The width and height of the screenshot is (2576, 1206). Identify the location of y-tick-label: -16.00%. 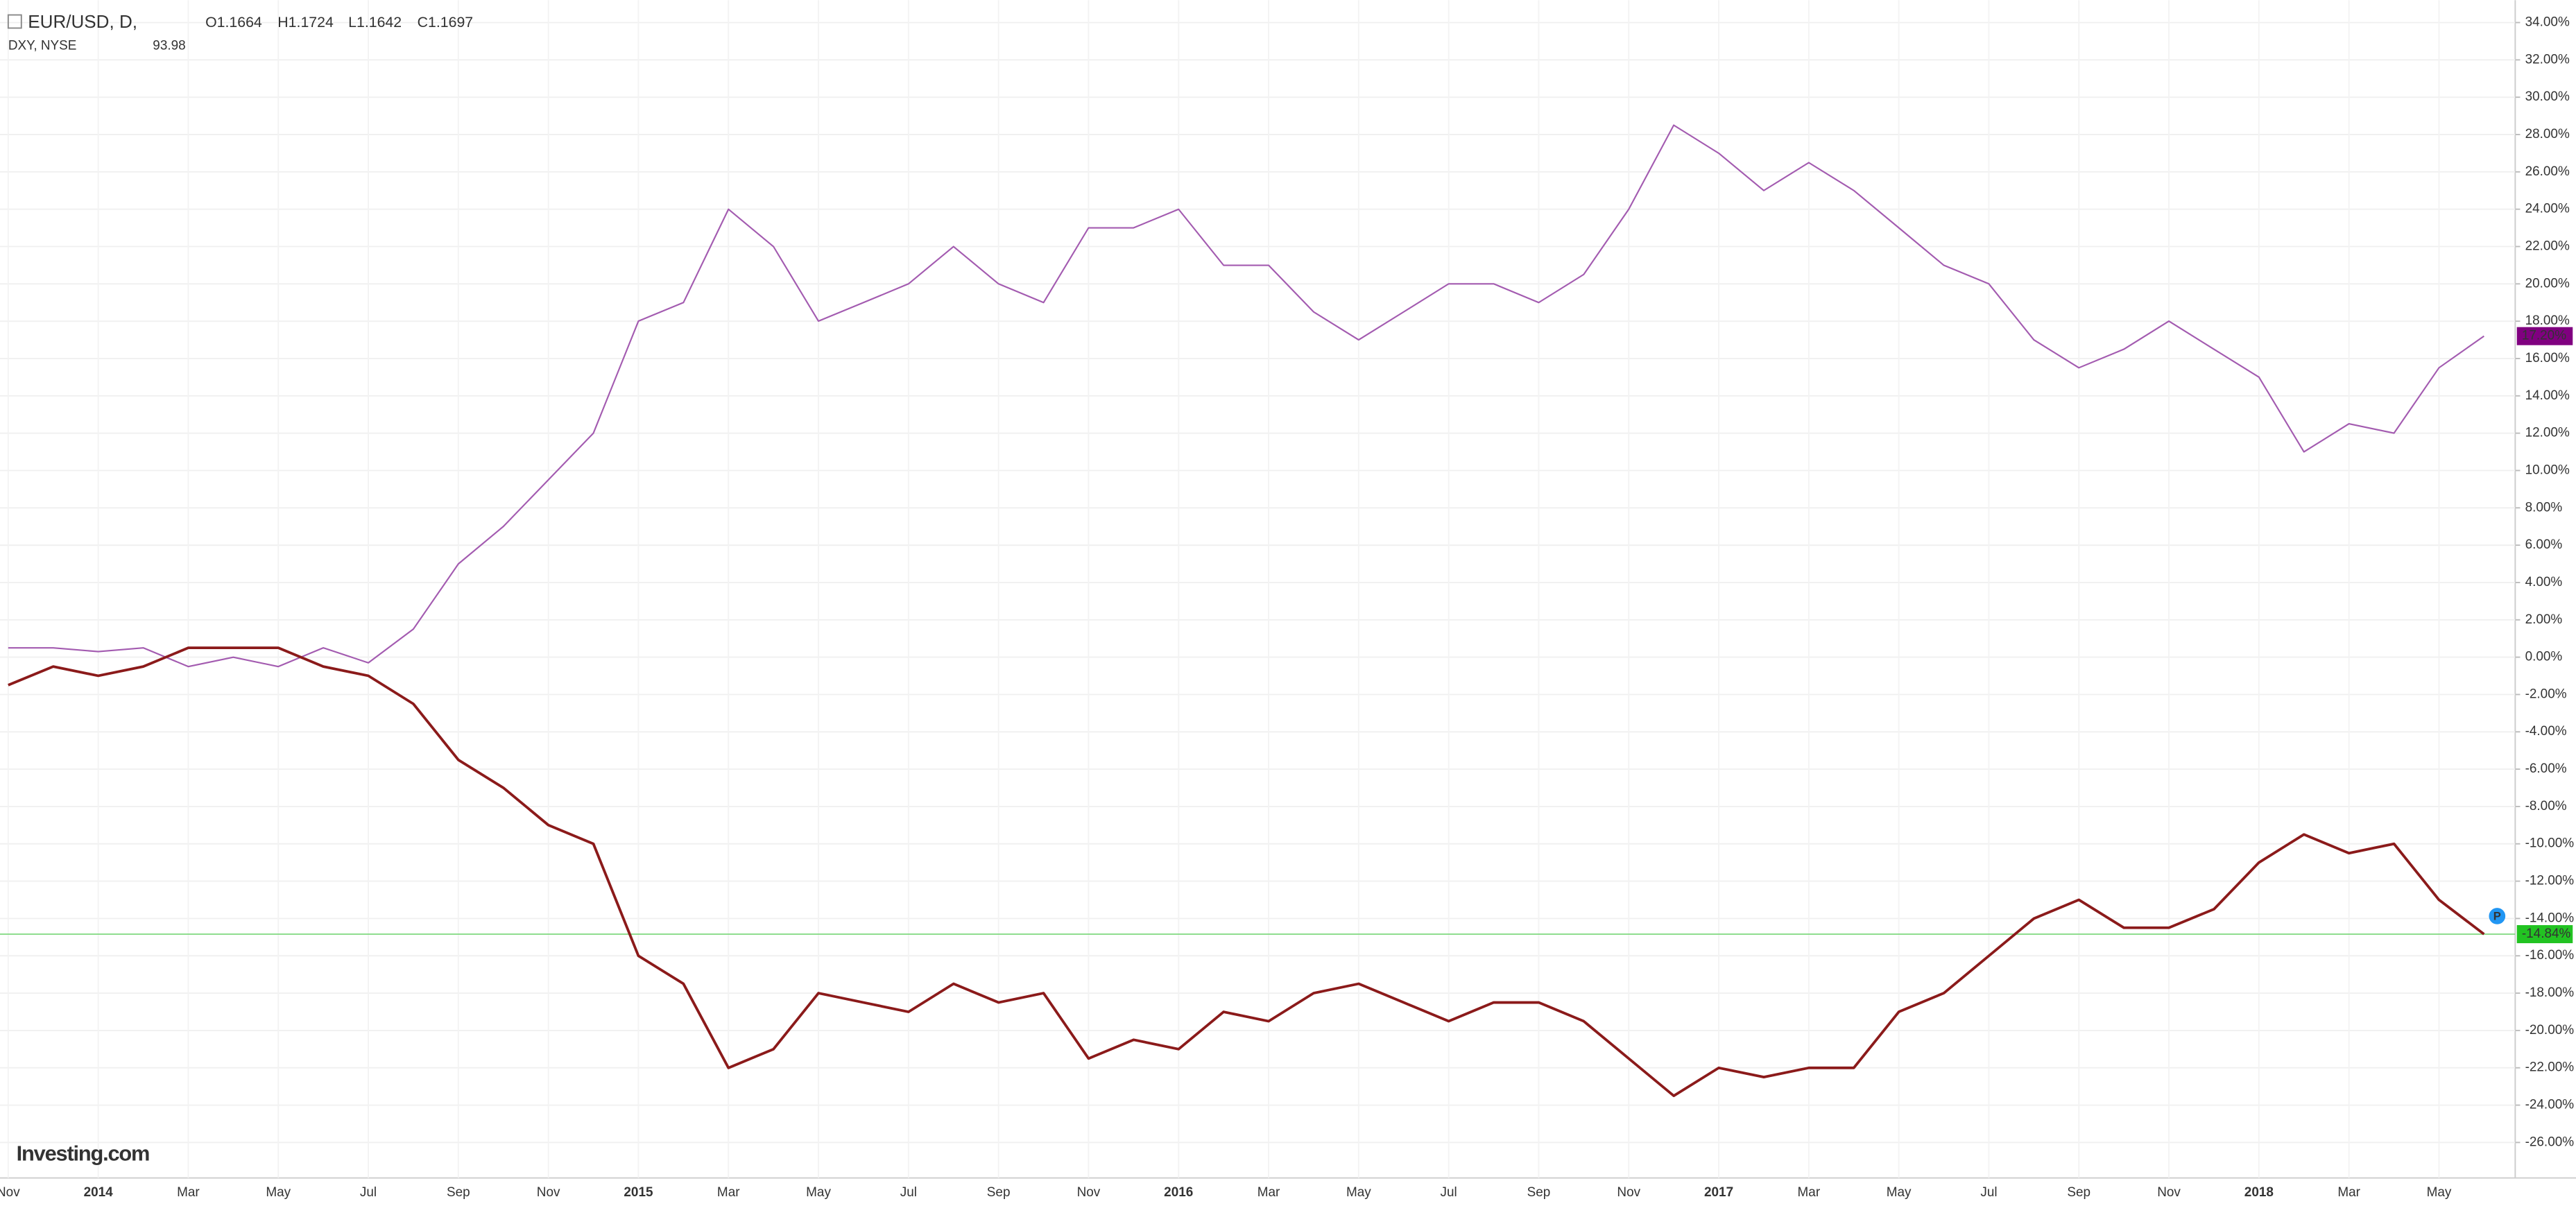
(2550, 955).